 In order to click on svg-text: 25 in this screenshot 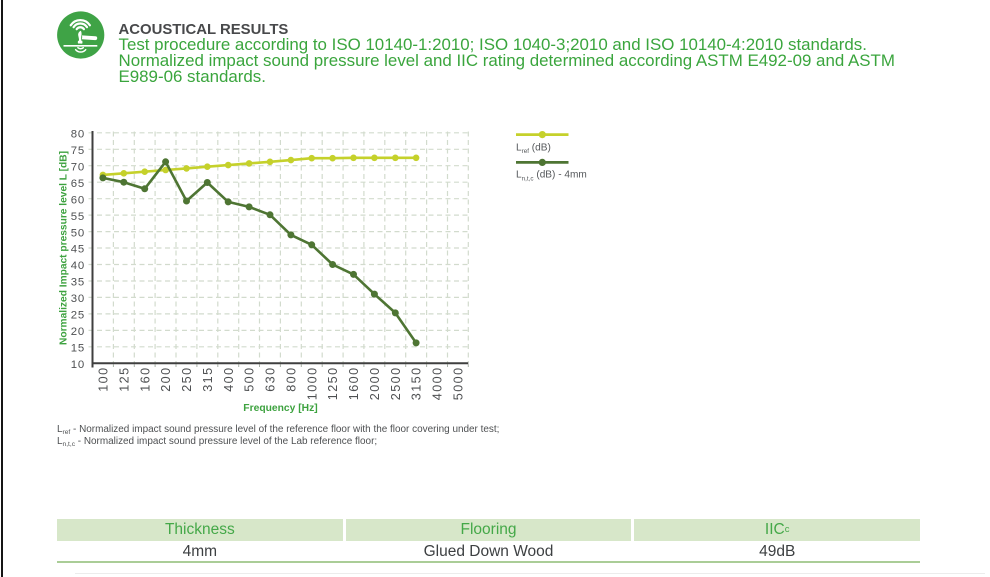, I will do `click(78, 316)`.